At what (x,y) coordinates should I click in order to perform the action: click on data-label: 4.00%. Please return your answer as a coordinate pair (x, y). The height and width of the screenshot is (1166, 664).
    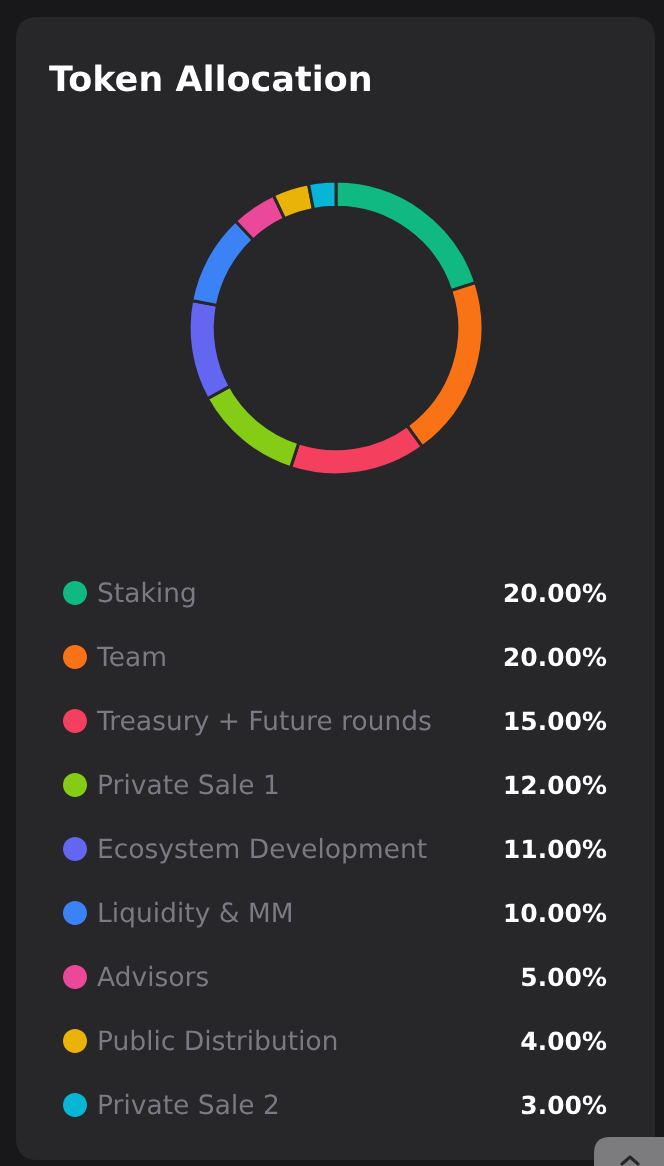
    Looking at the image, I should click on (564, 1041).